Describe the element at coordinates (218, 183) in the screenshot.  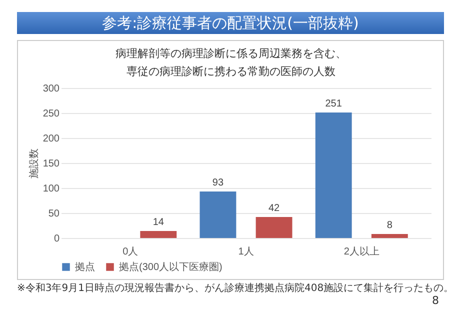
I see `data-label: 93` at that location.